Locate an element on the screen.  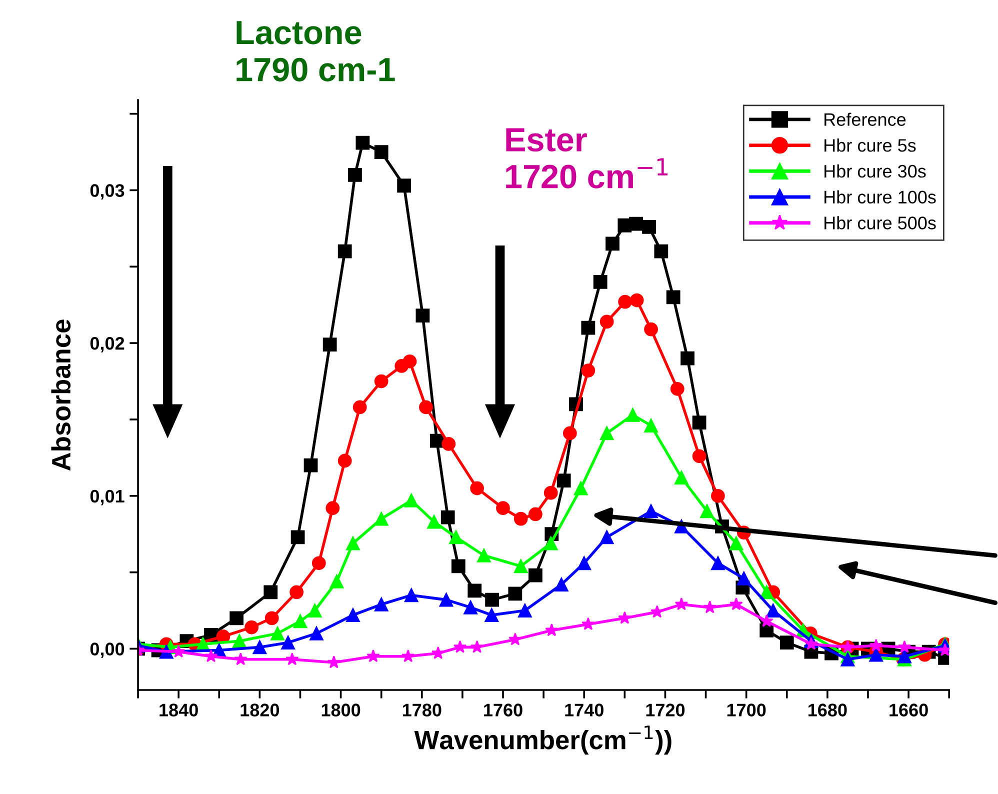
text: Lactone 1790 cm-1 is located at coordinates (315, 51).